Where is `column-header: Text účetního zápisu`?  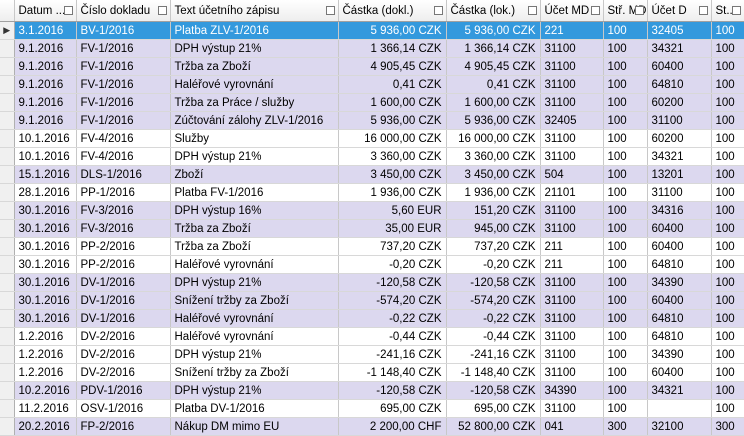
column-header: Text účetního zápisu is located at coordinates (254, 11).